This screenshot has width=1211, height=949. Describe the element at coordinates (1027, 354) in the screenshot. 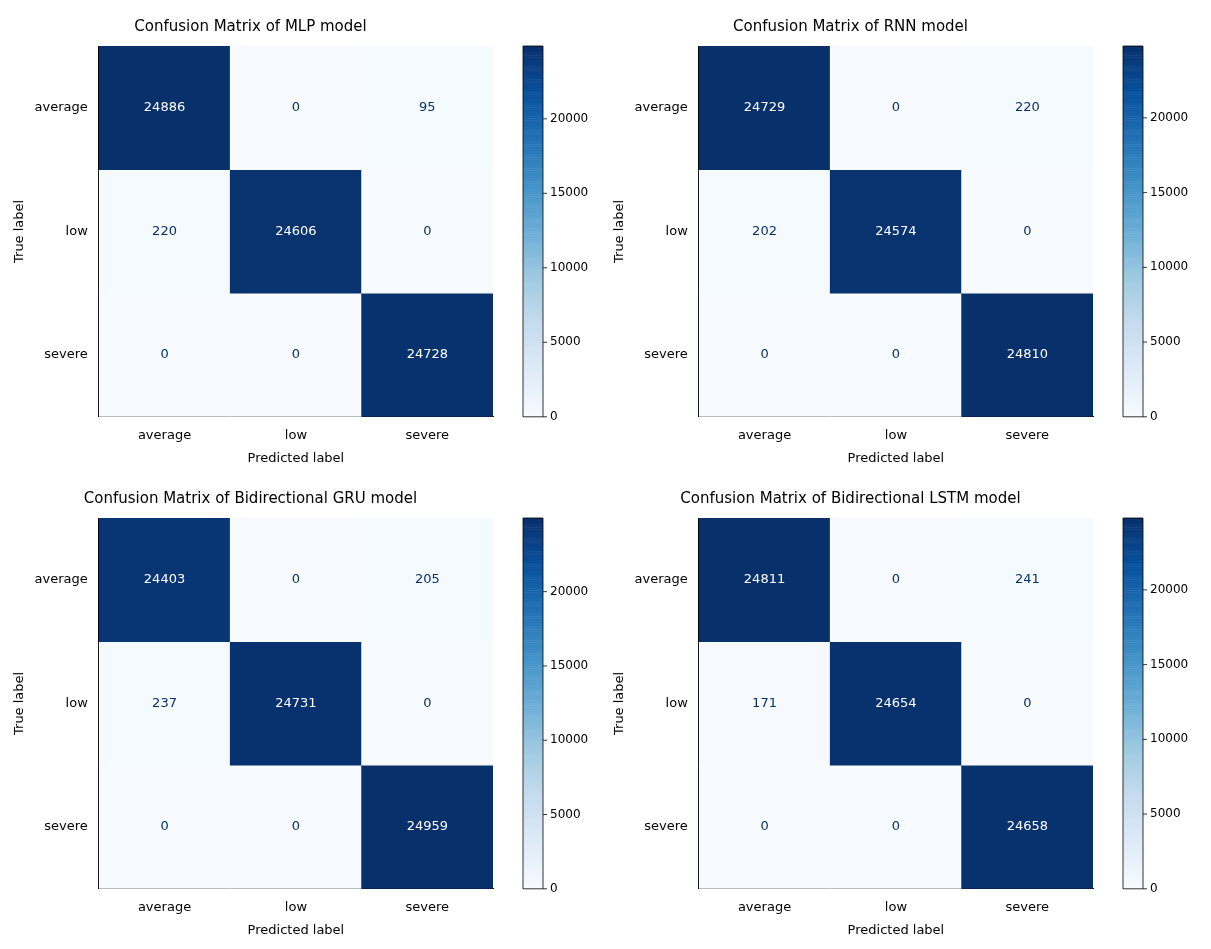

I see `data-label: 24810` at that location.